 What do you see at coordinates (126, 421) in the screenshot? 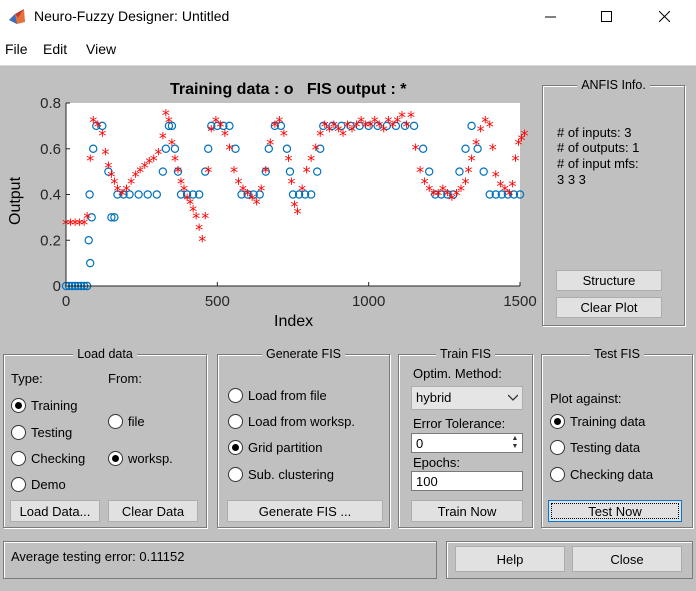
I see `radio-from-file: file` at bounding box center [126, 421].